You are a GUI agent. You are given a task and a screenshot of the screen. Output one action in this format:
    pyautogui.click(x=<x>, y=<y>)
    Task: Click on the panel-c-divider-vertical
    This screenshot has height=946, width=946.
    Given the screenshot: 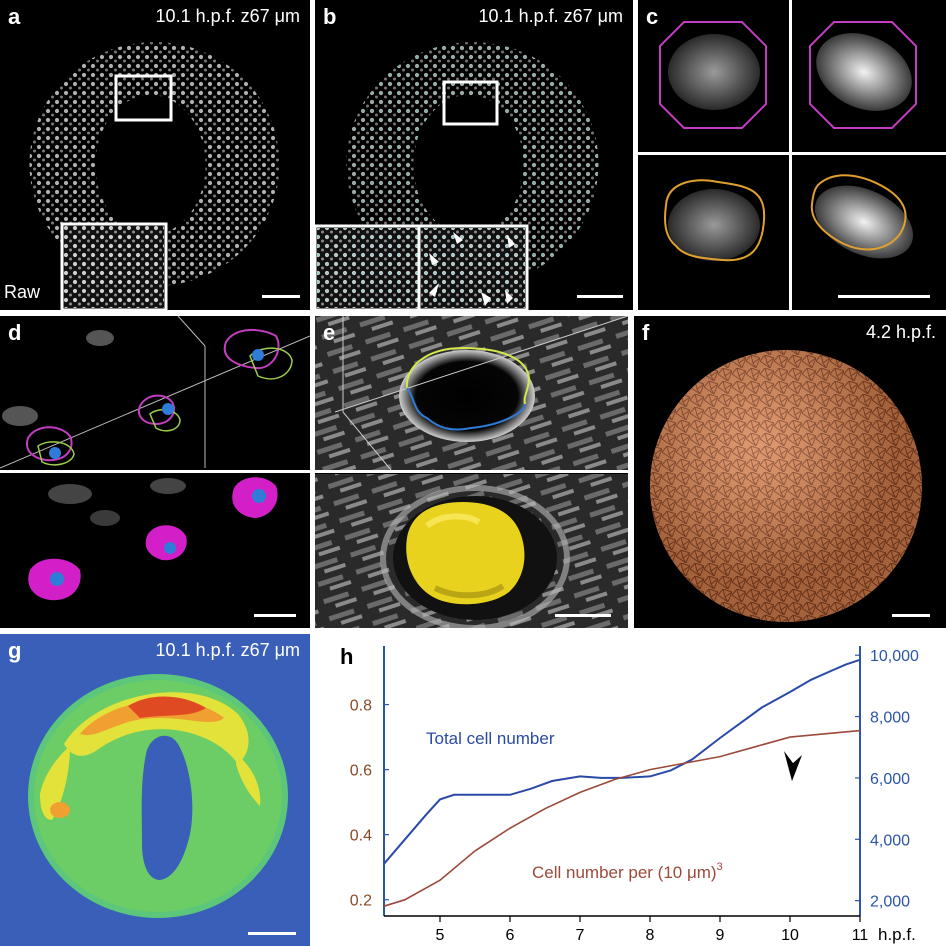 What is the action you would take?
    pyautogui.click(x=790, y=155)
    